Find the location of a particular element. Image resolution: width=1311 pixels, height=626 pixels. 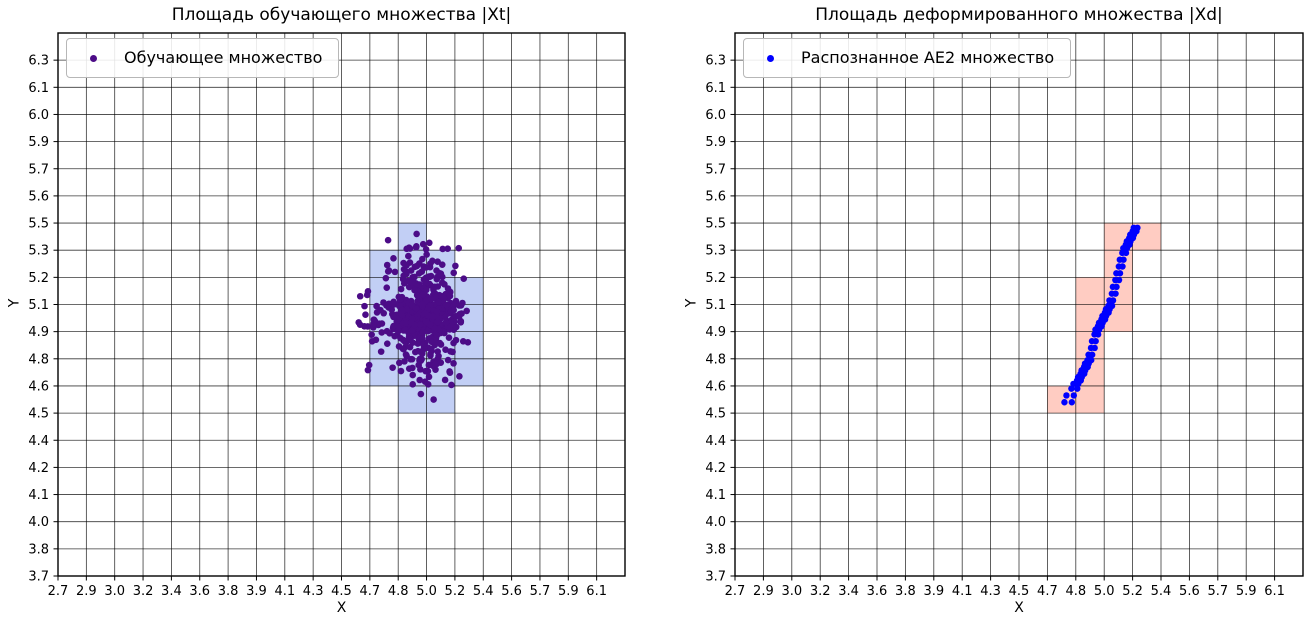

y-tick-label: 3.7 is located at coordinates (38, 577).